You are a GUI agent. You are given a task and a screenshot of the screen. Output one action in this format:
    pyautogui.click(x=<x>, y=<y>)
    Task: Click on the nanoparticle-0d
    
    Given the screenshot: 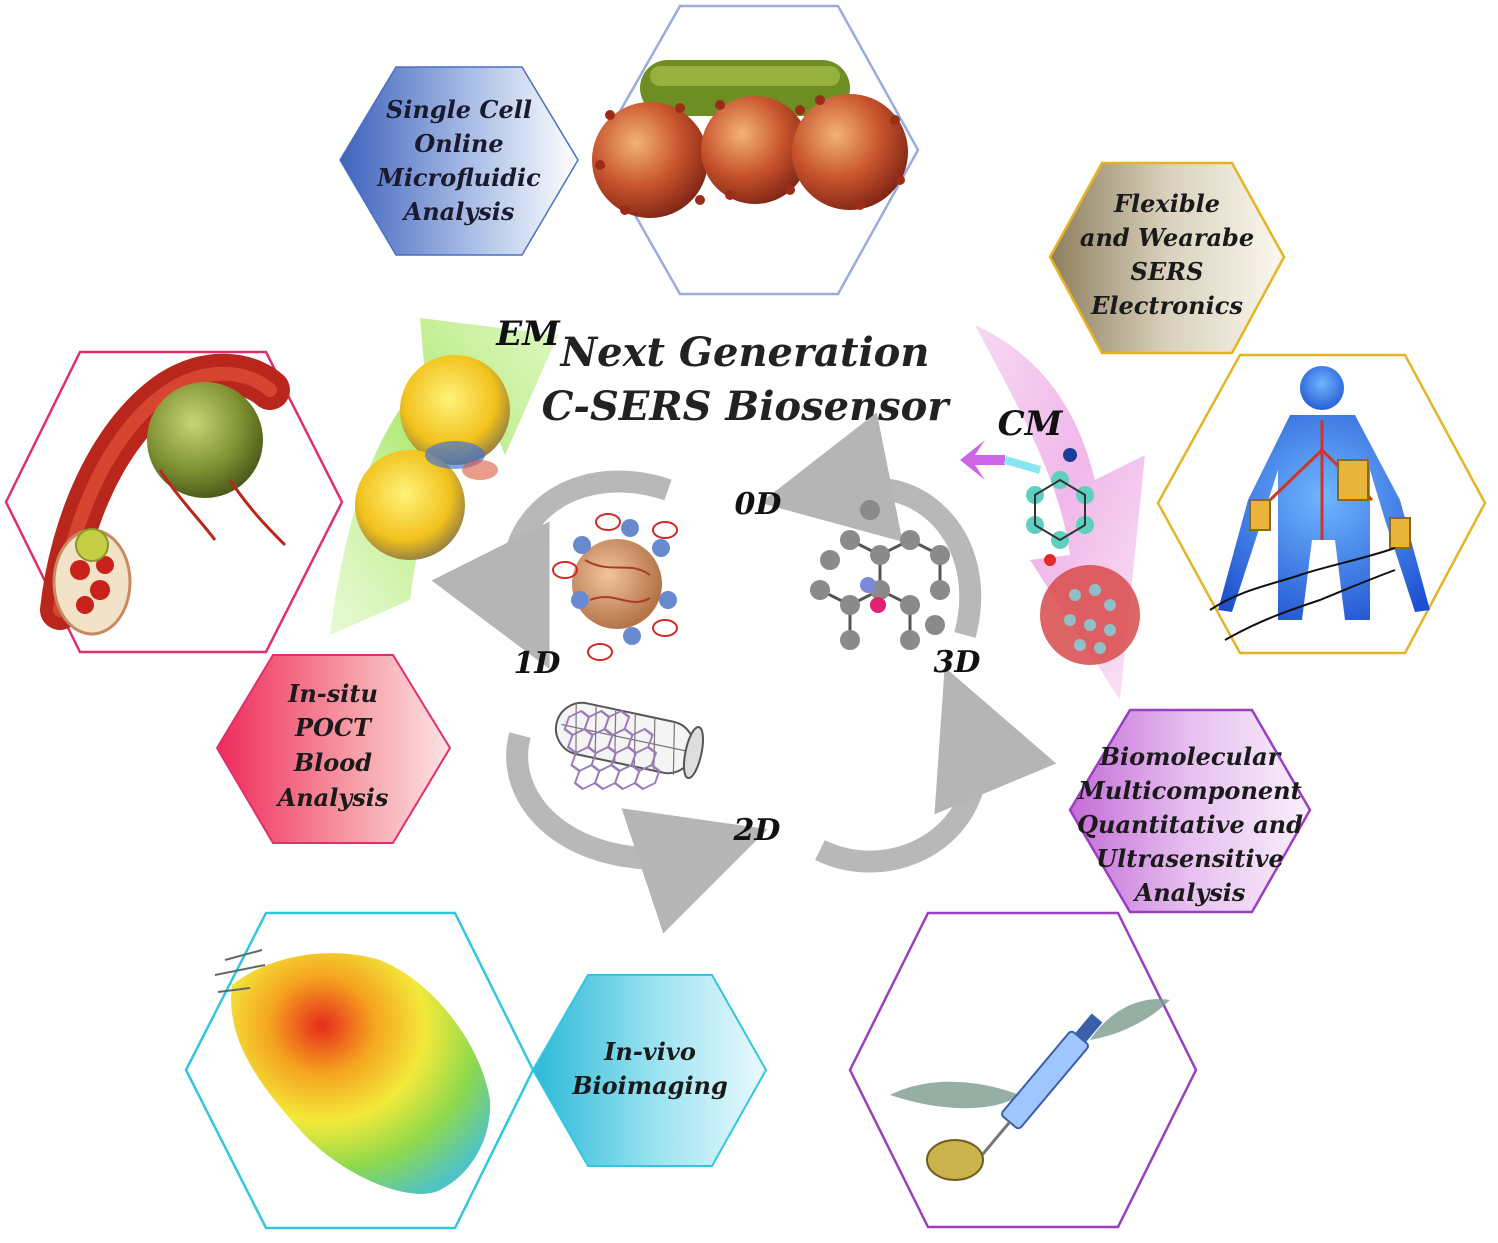 What is the action you would take?
    pyautogui.click(x=615, y=587)
    